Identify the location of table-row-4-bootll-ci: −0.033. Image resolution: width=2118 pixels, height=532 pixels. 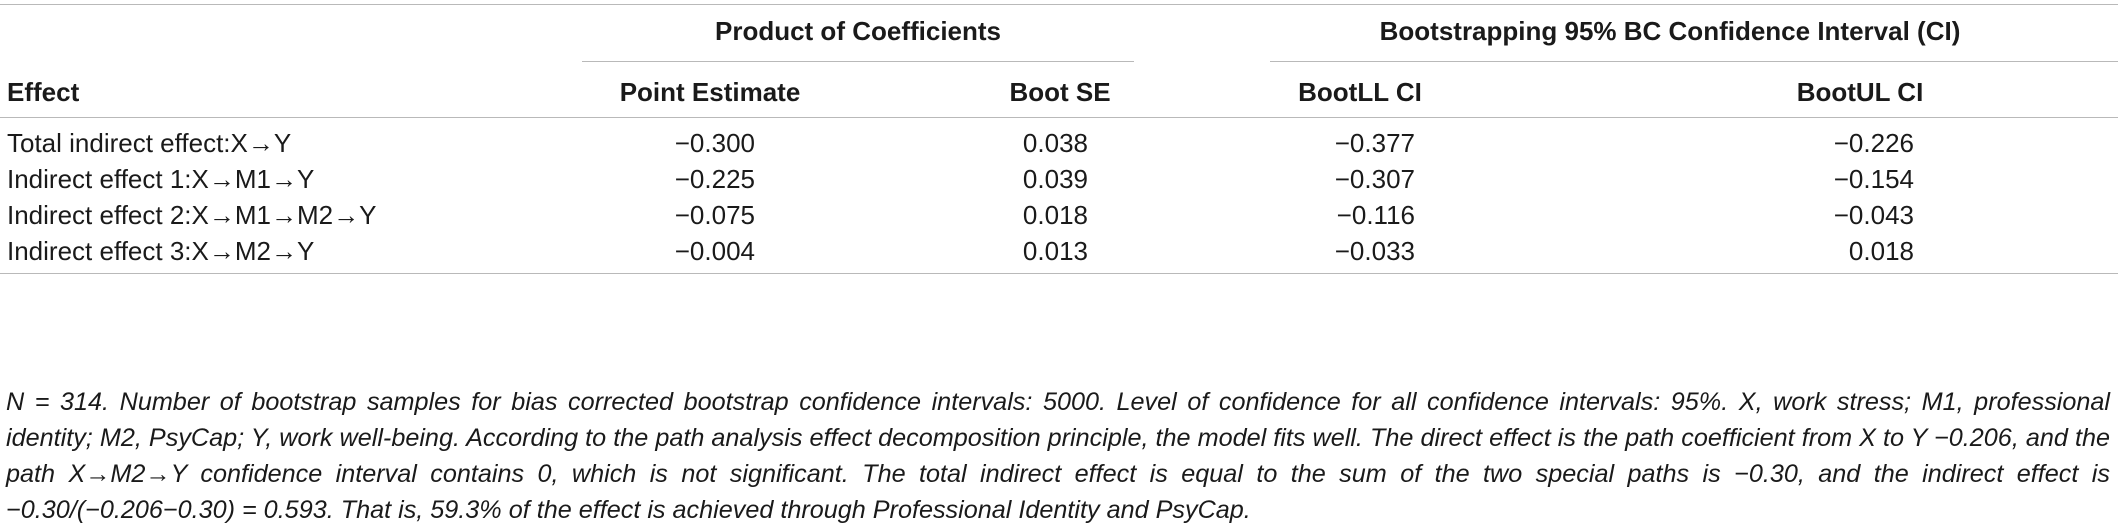
(1374, 251).